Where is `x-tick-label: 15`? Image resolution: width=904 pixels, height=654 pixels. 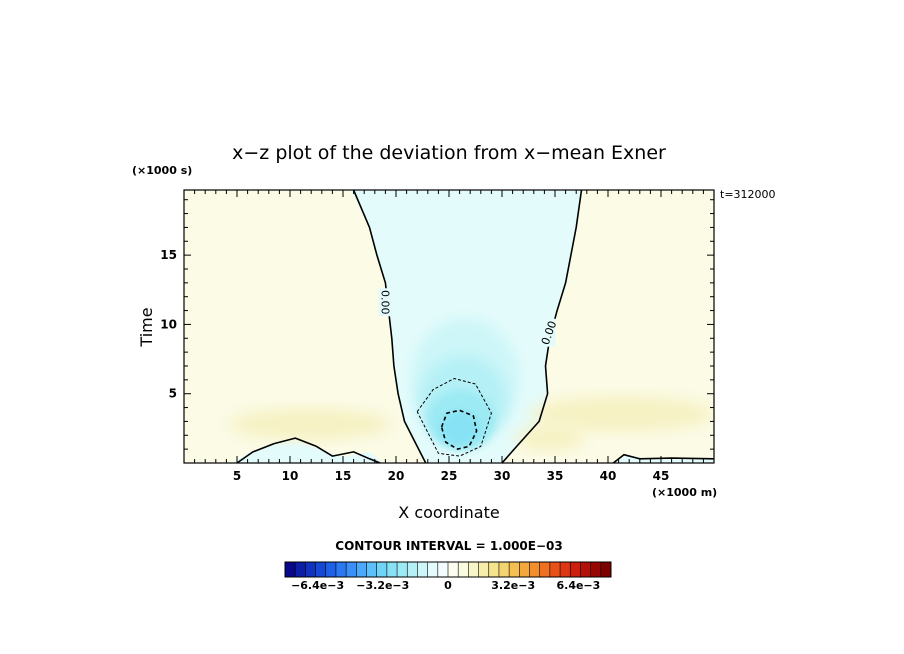
x-tick-label: 15 is located at coordinates (343, 476).